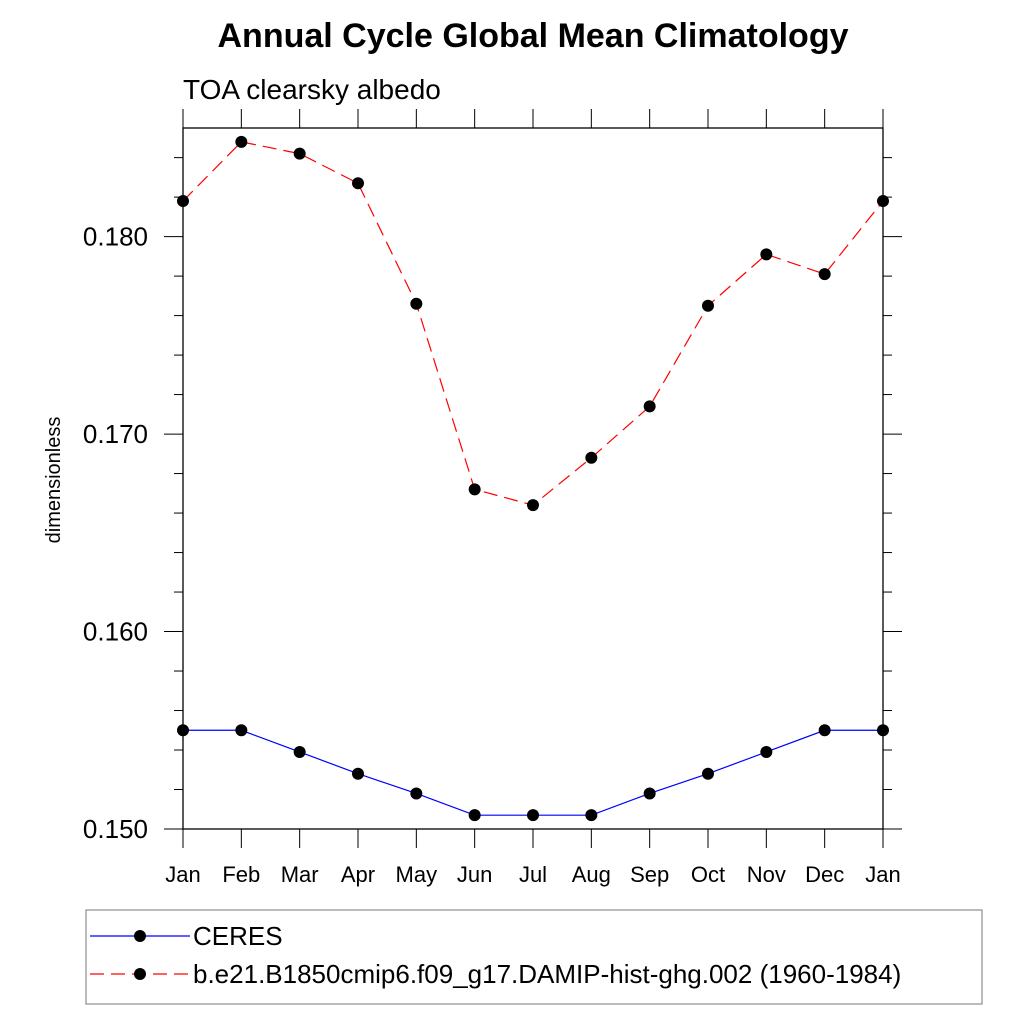  What do you see at coordinates (115, 632) in the screenshot?
I see `y-tick-label: 0.160` at bounding box center [115, 632].